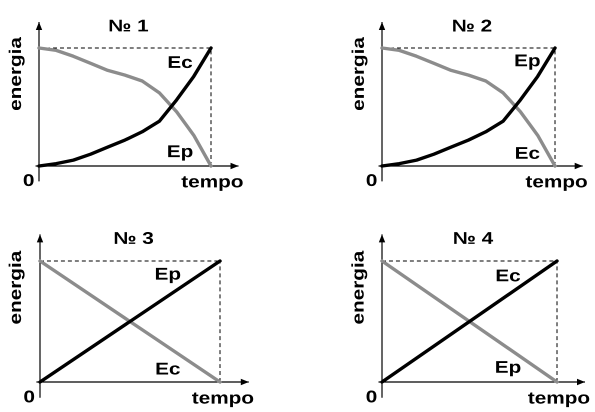  I want to click on chart-title: № 1, so click(129, 26).